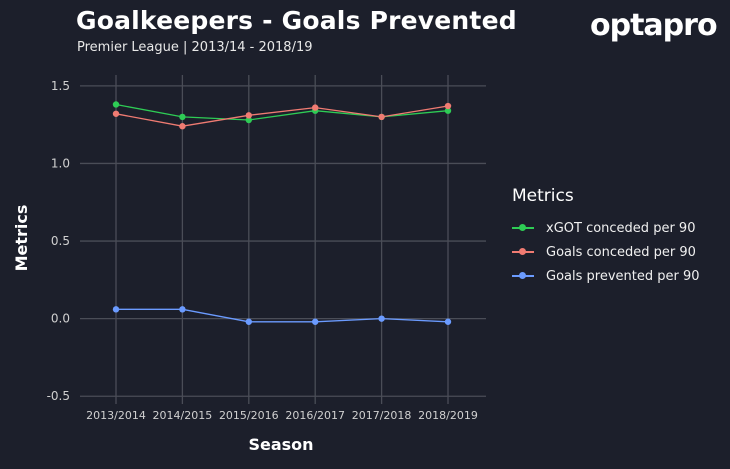 The image size is (730, 469). Describe the element at coordinates (623, 276) in the screenshot. I see `legend-label: Goals prevented per 90` at that location.